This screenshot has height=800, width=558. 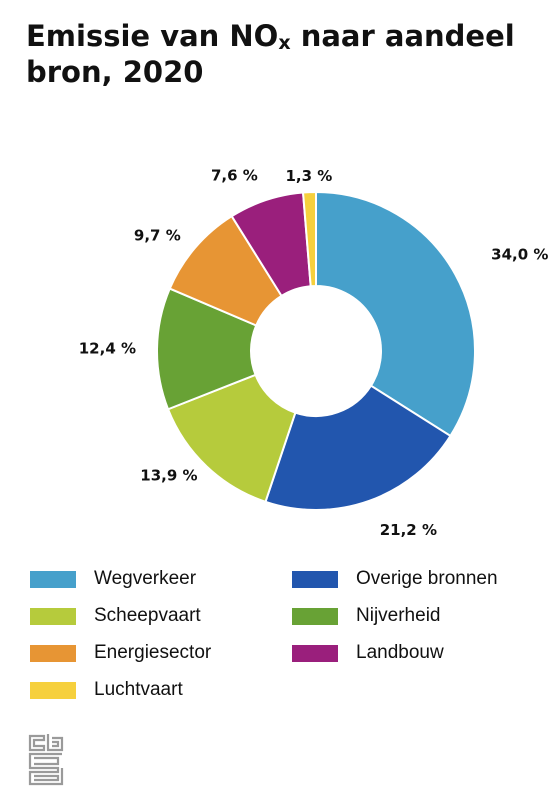 What do you see at coordinates (408, 530) in the screenshot?
I see `value-label-overige-bronnen: 21,2 %` at bounding box center [408, 530].